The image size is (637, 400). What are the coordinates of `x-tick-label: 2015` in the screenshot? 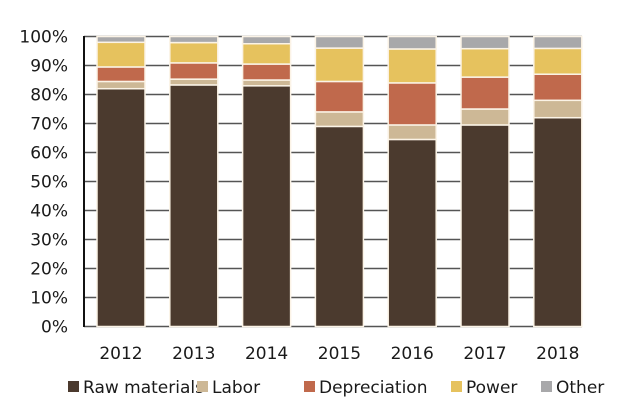 It's located at (339, 354).